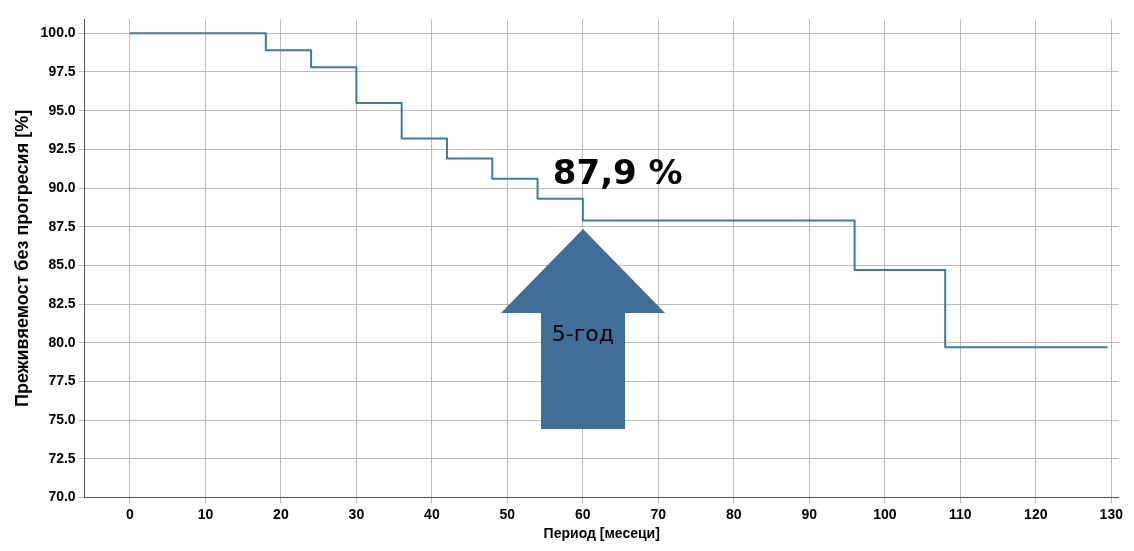 The height and width of the screenshot is (551, 1134). What do you see at coordinates (62, 302) in the screenshot?
I see `y-tick-label: 82.5` at bounding box center [62, 302].